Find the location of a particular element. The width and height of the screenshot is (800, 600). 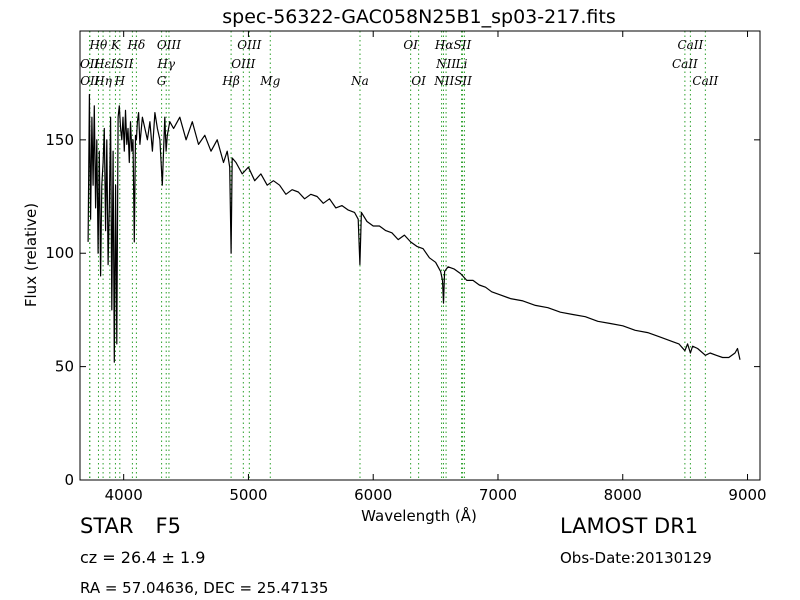

redshift-value: cz = 26.4 ± 1.9 is located at coordinates (143, 557).